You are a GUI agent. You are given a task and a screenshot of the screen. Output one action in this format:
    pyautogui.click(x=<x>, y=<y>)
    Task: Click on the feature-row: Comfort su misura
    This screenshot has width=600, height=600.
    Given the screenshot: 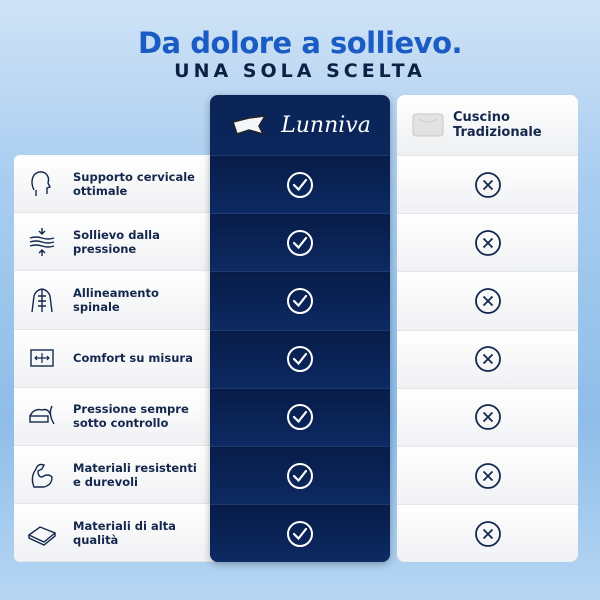 What is the action you would take?
    pyautogui.click(x=114, y=358)
    